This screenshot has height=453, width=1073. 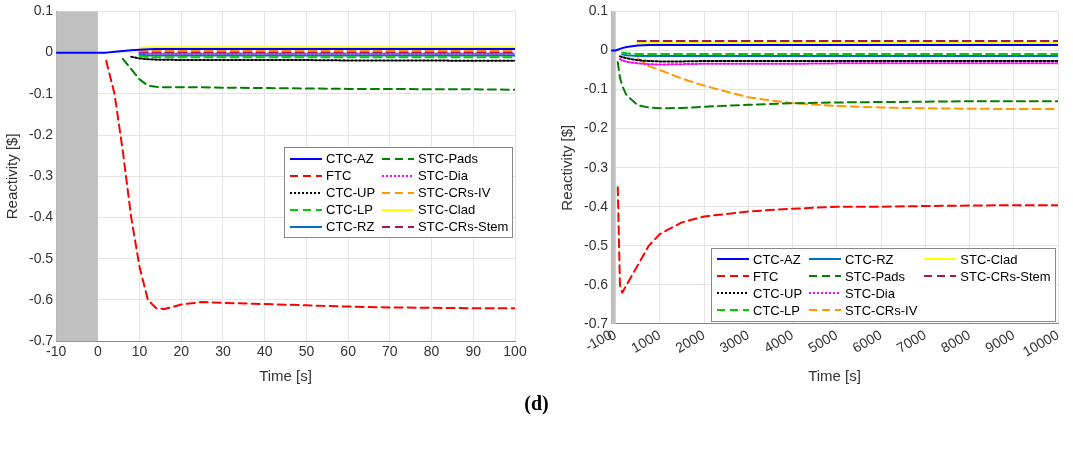 I want to click on x-tick-label: 90, so click(x=473, y=351).